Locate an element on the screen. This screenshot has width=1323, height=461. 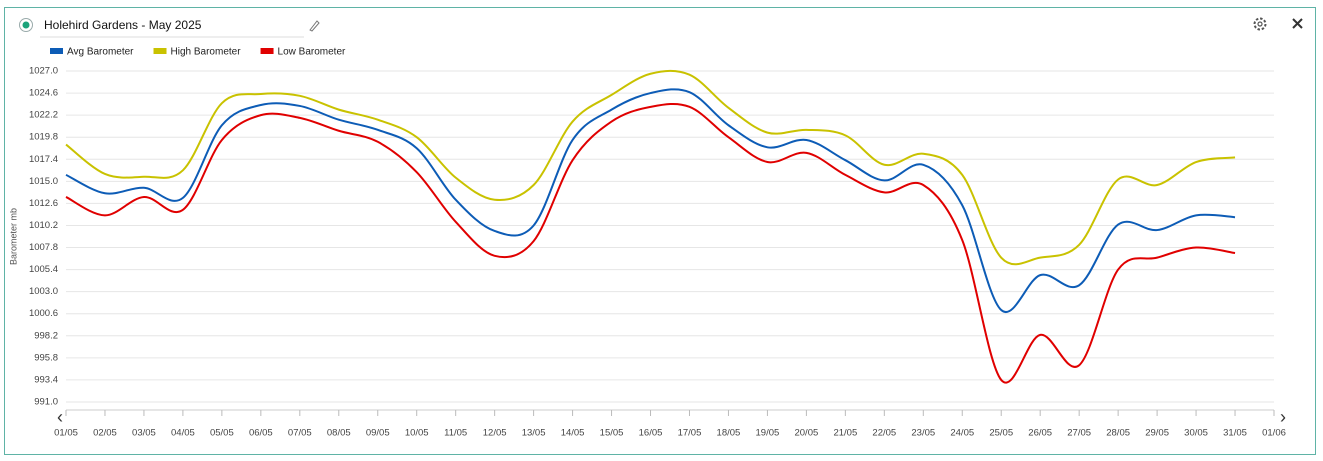
x-tick-label: 25/05 is located at coordinates (1001, 433).